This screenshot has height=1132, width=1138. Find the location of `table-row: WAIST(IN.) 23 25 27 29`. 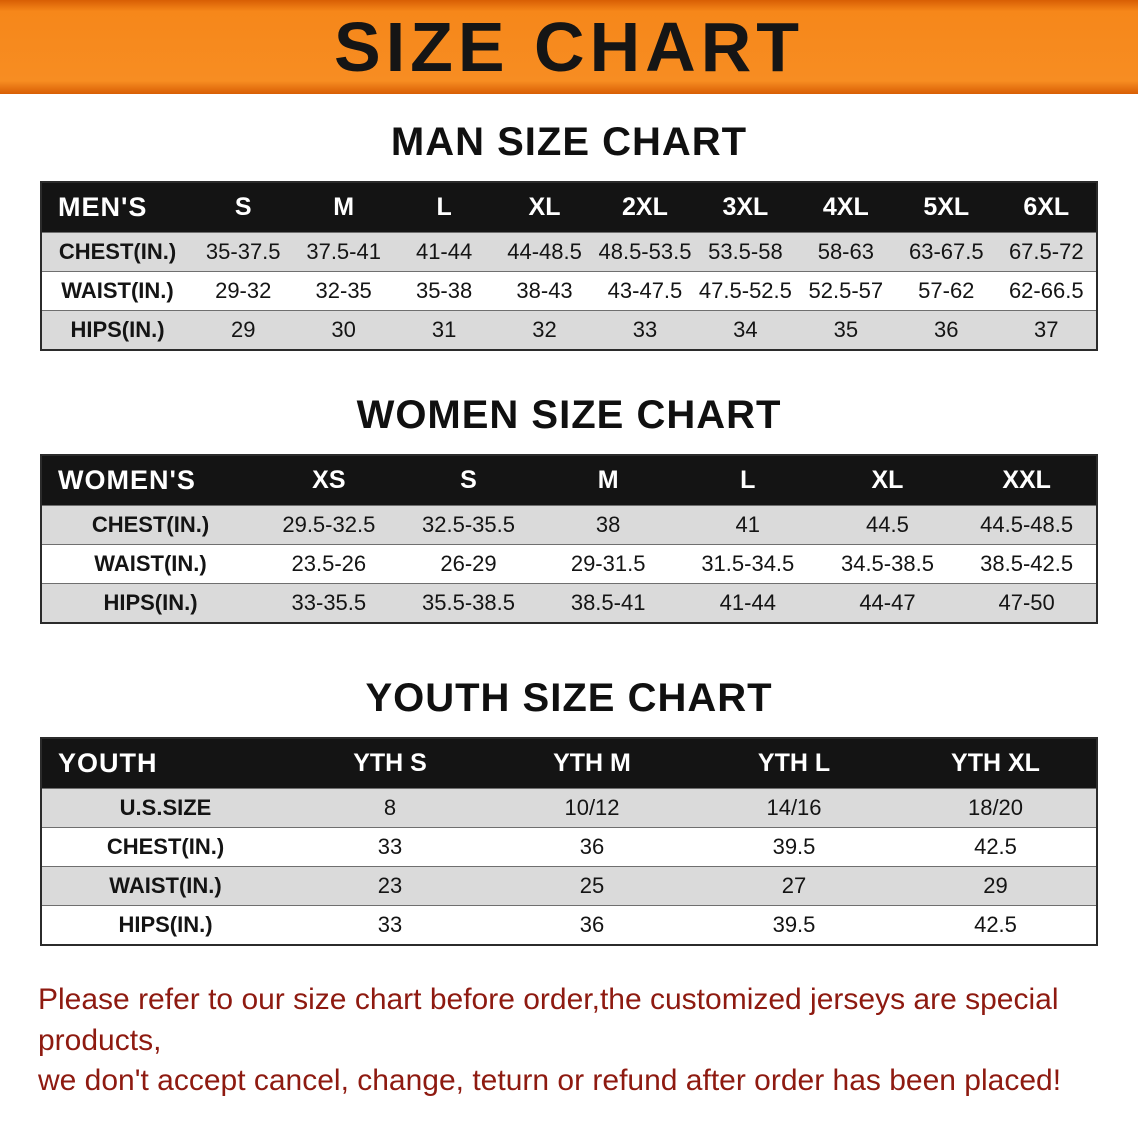

table-row: WAIST(IN.) 23 25 27 29 is located at coordinates (569, 886).